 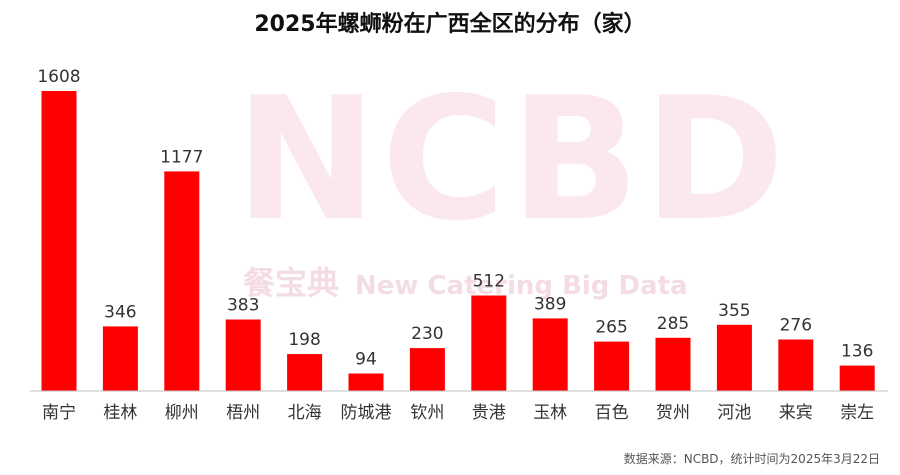 I want to click on x-tick-label: 来宾, so click(x=796, y=413).